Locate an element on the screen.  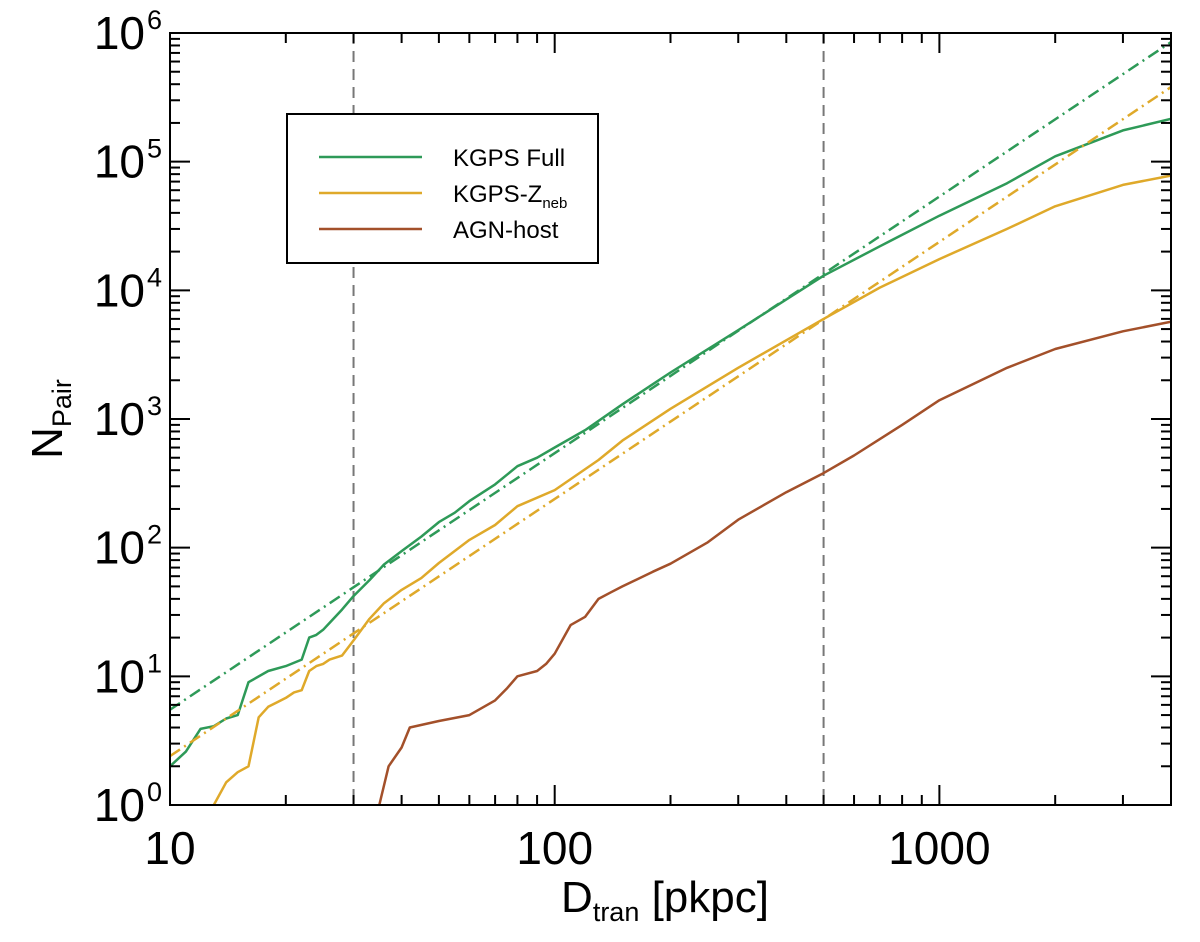
x-axis-title: Dtran [pkpc] is located at coordinates (665, 900).